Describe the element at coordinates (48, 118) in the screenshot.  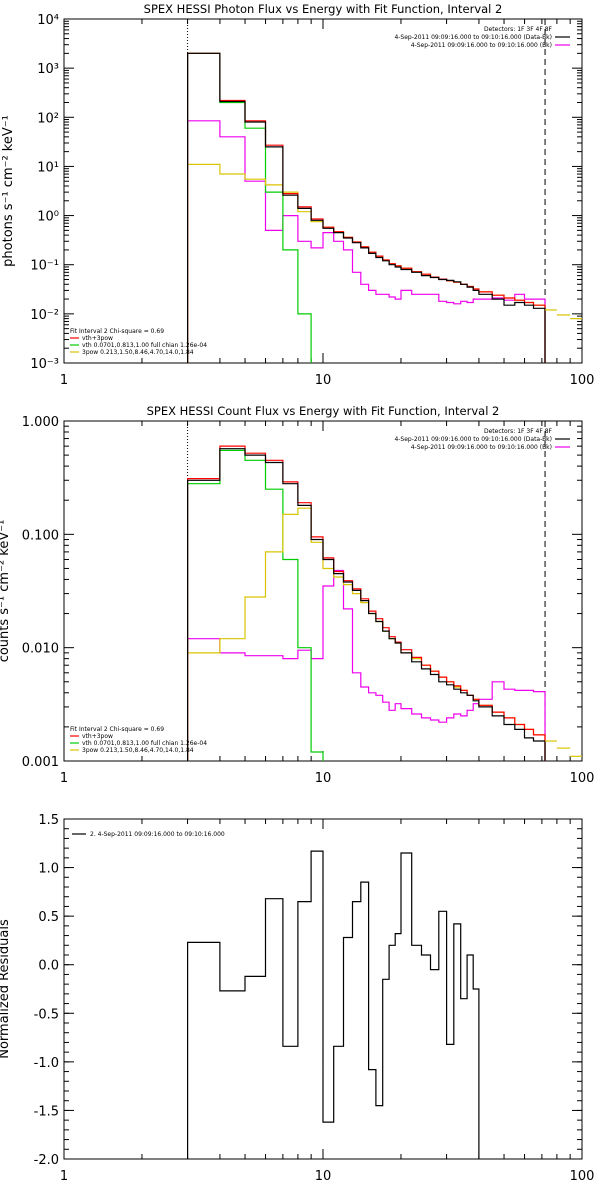
I see `y-tick-label: 10²` at that location.